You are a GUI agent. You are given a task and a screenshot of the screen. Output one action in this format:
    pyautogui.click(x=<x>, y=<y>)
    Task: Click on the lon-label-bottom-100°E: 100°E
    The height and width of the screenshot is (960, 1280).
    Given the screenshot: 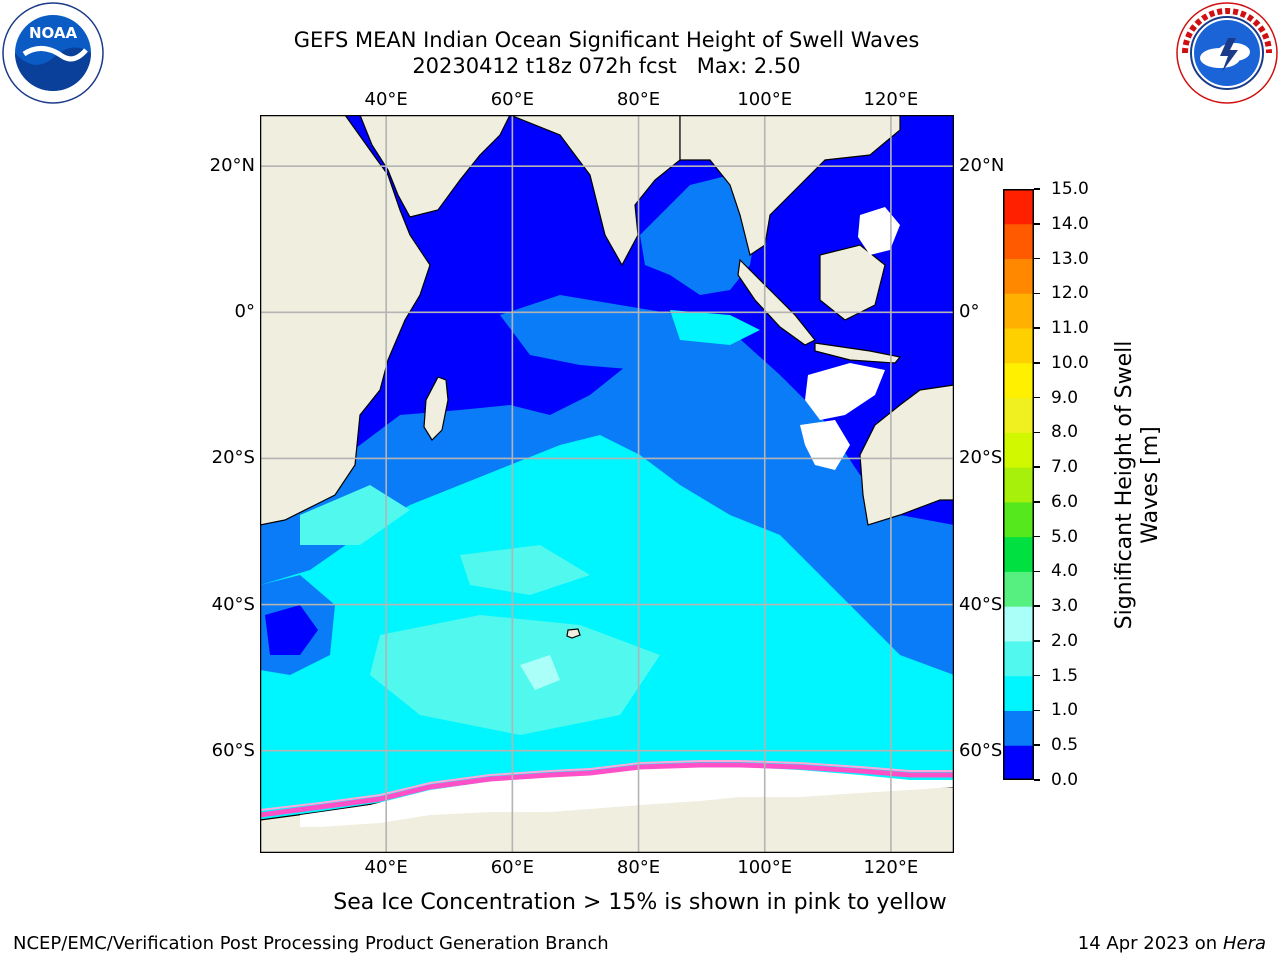 What is the action you would take?
    pyautogui.click(x=765, y=867)
    